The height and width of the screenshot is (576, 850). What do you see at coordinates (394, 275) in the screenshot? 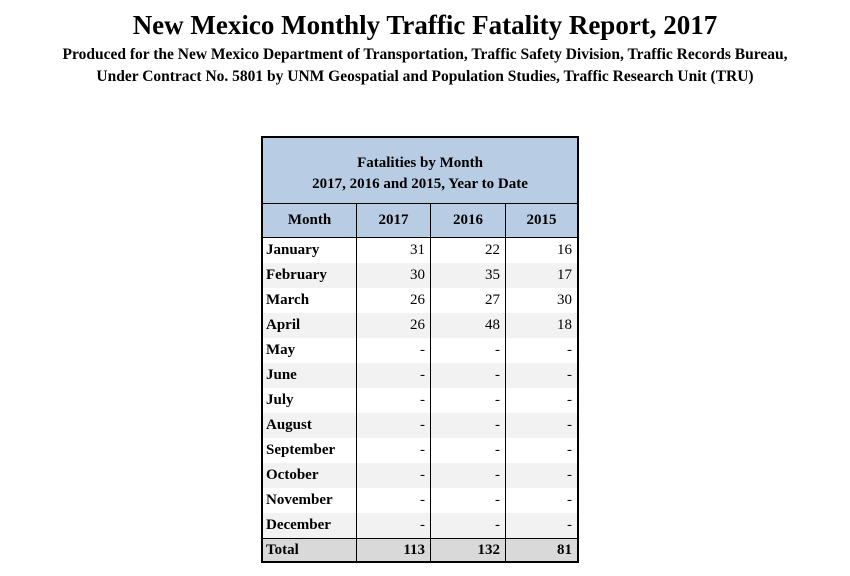
I see `value-2017-cell: 30` at bounding box center [394, 275].